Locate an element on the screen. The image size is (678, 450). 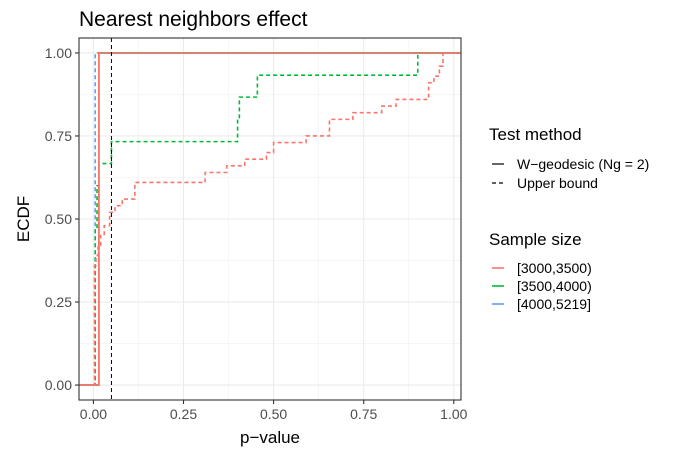
x-axis: 0.00 0.25 0.50 0.75 1.00 is located at coordinates (274, 411).